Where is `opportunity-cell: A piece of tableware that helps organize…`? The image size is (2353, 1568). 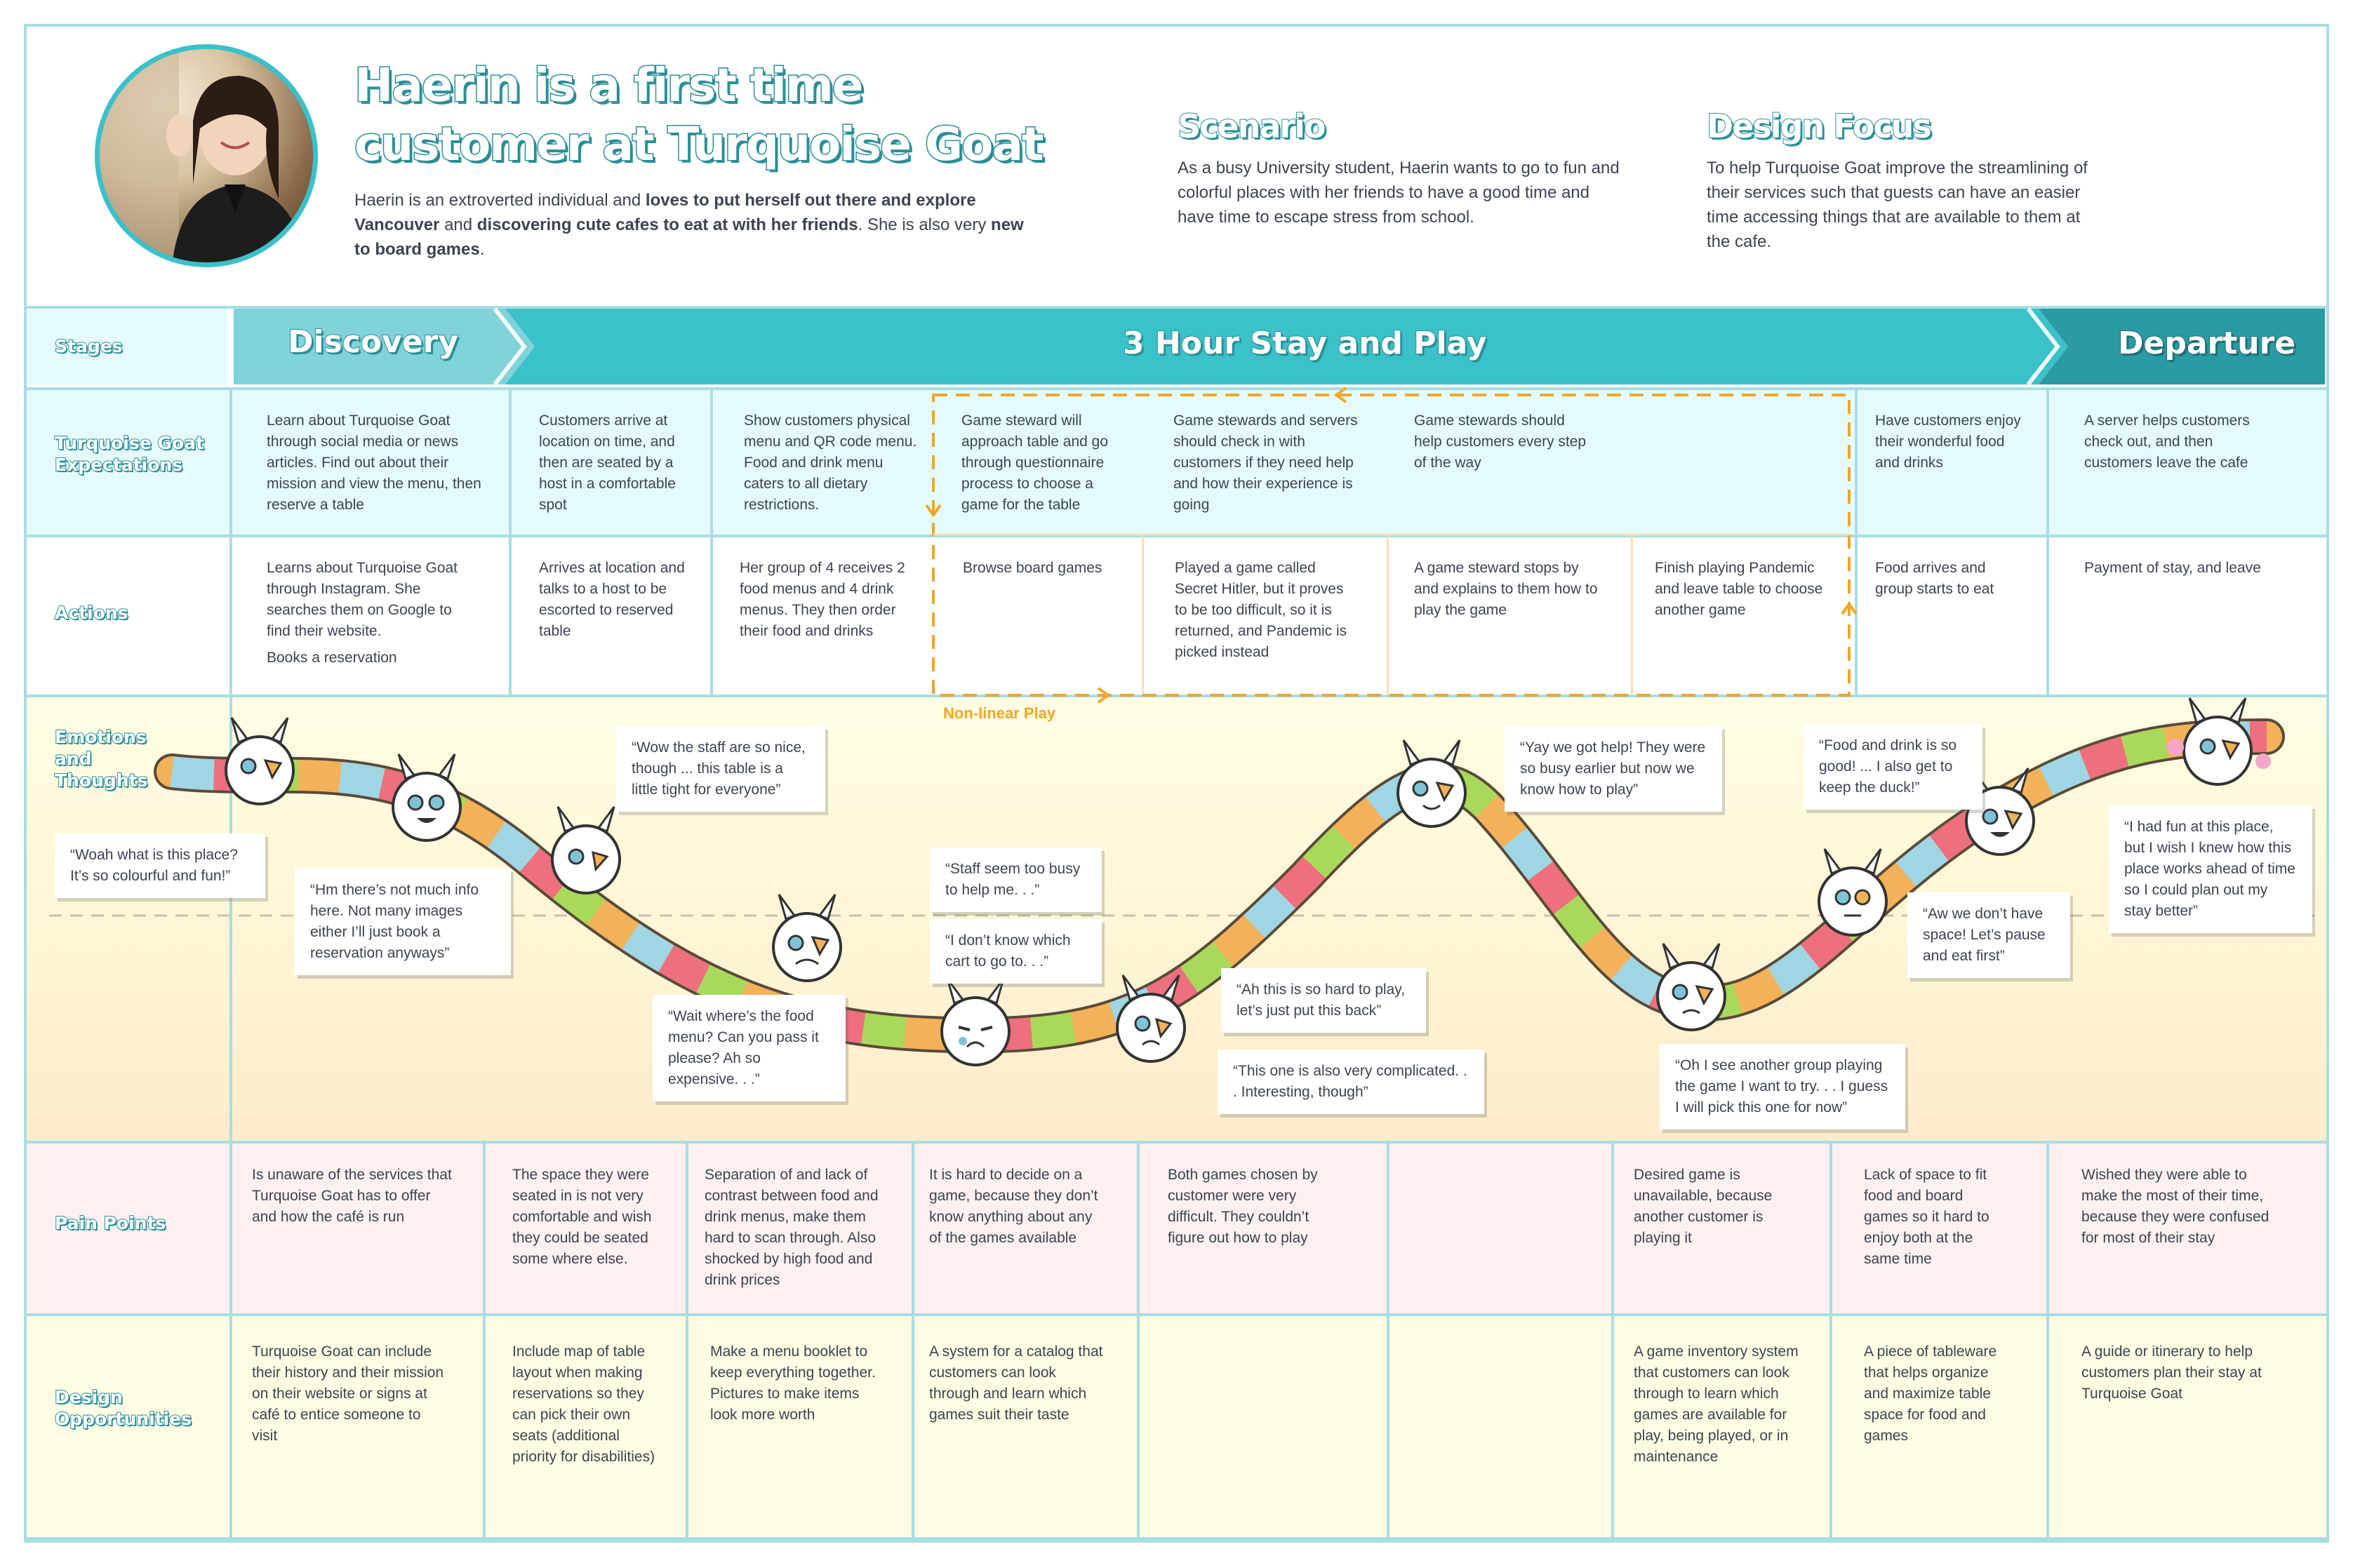
opportunity-cell: A piece of tableware that helps organize… is located at coordinates (1931, 1393).